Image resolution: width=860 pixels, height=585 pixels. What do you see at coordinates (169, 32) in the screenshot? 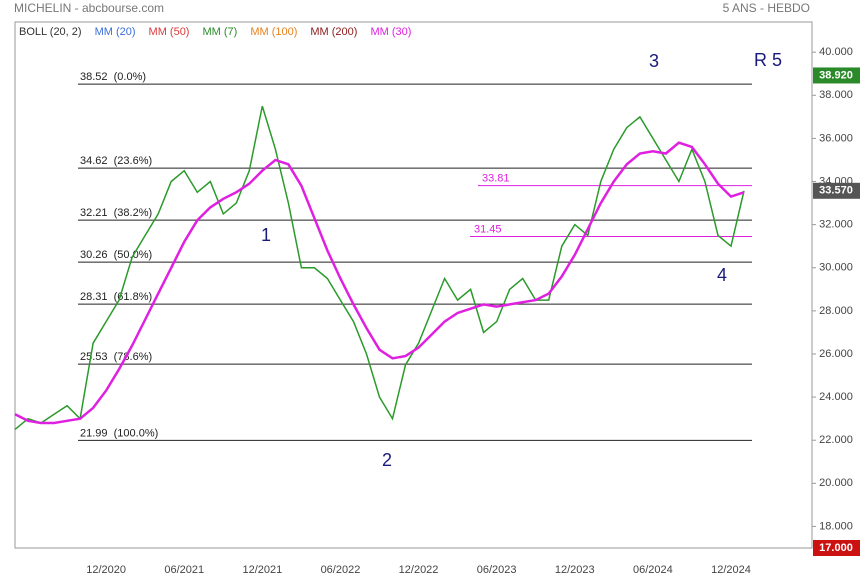
I see `legend-entry: MM (50)` at bounding box center [169, 32].